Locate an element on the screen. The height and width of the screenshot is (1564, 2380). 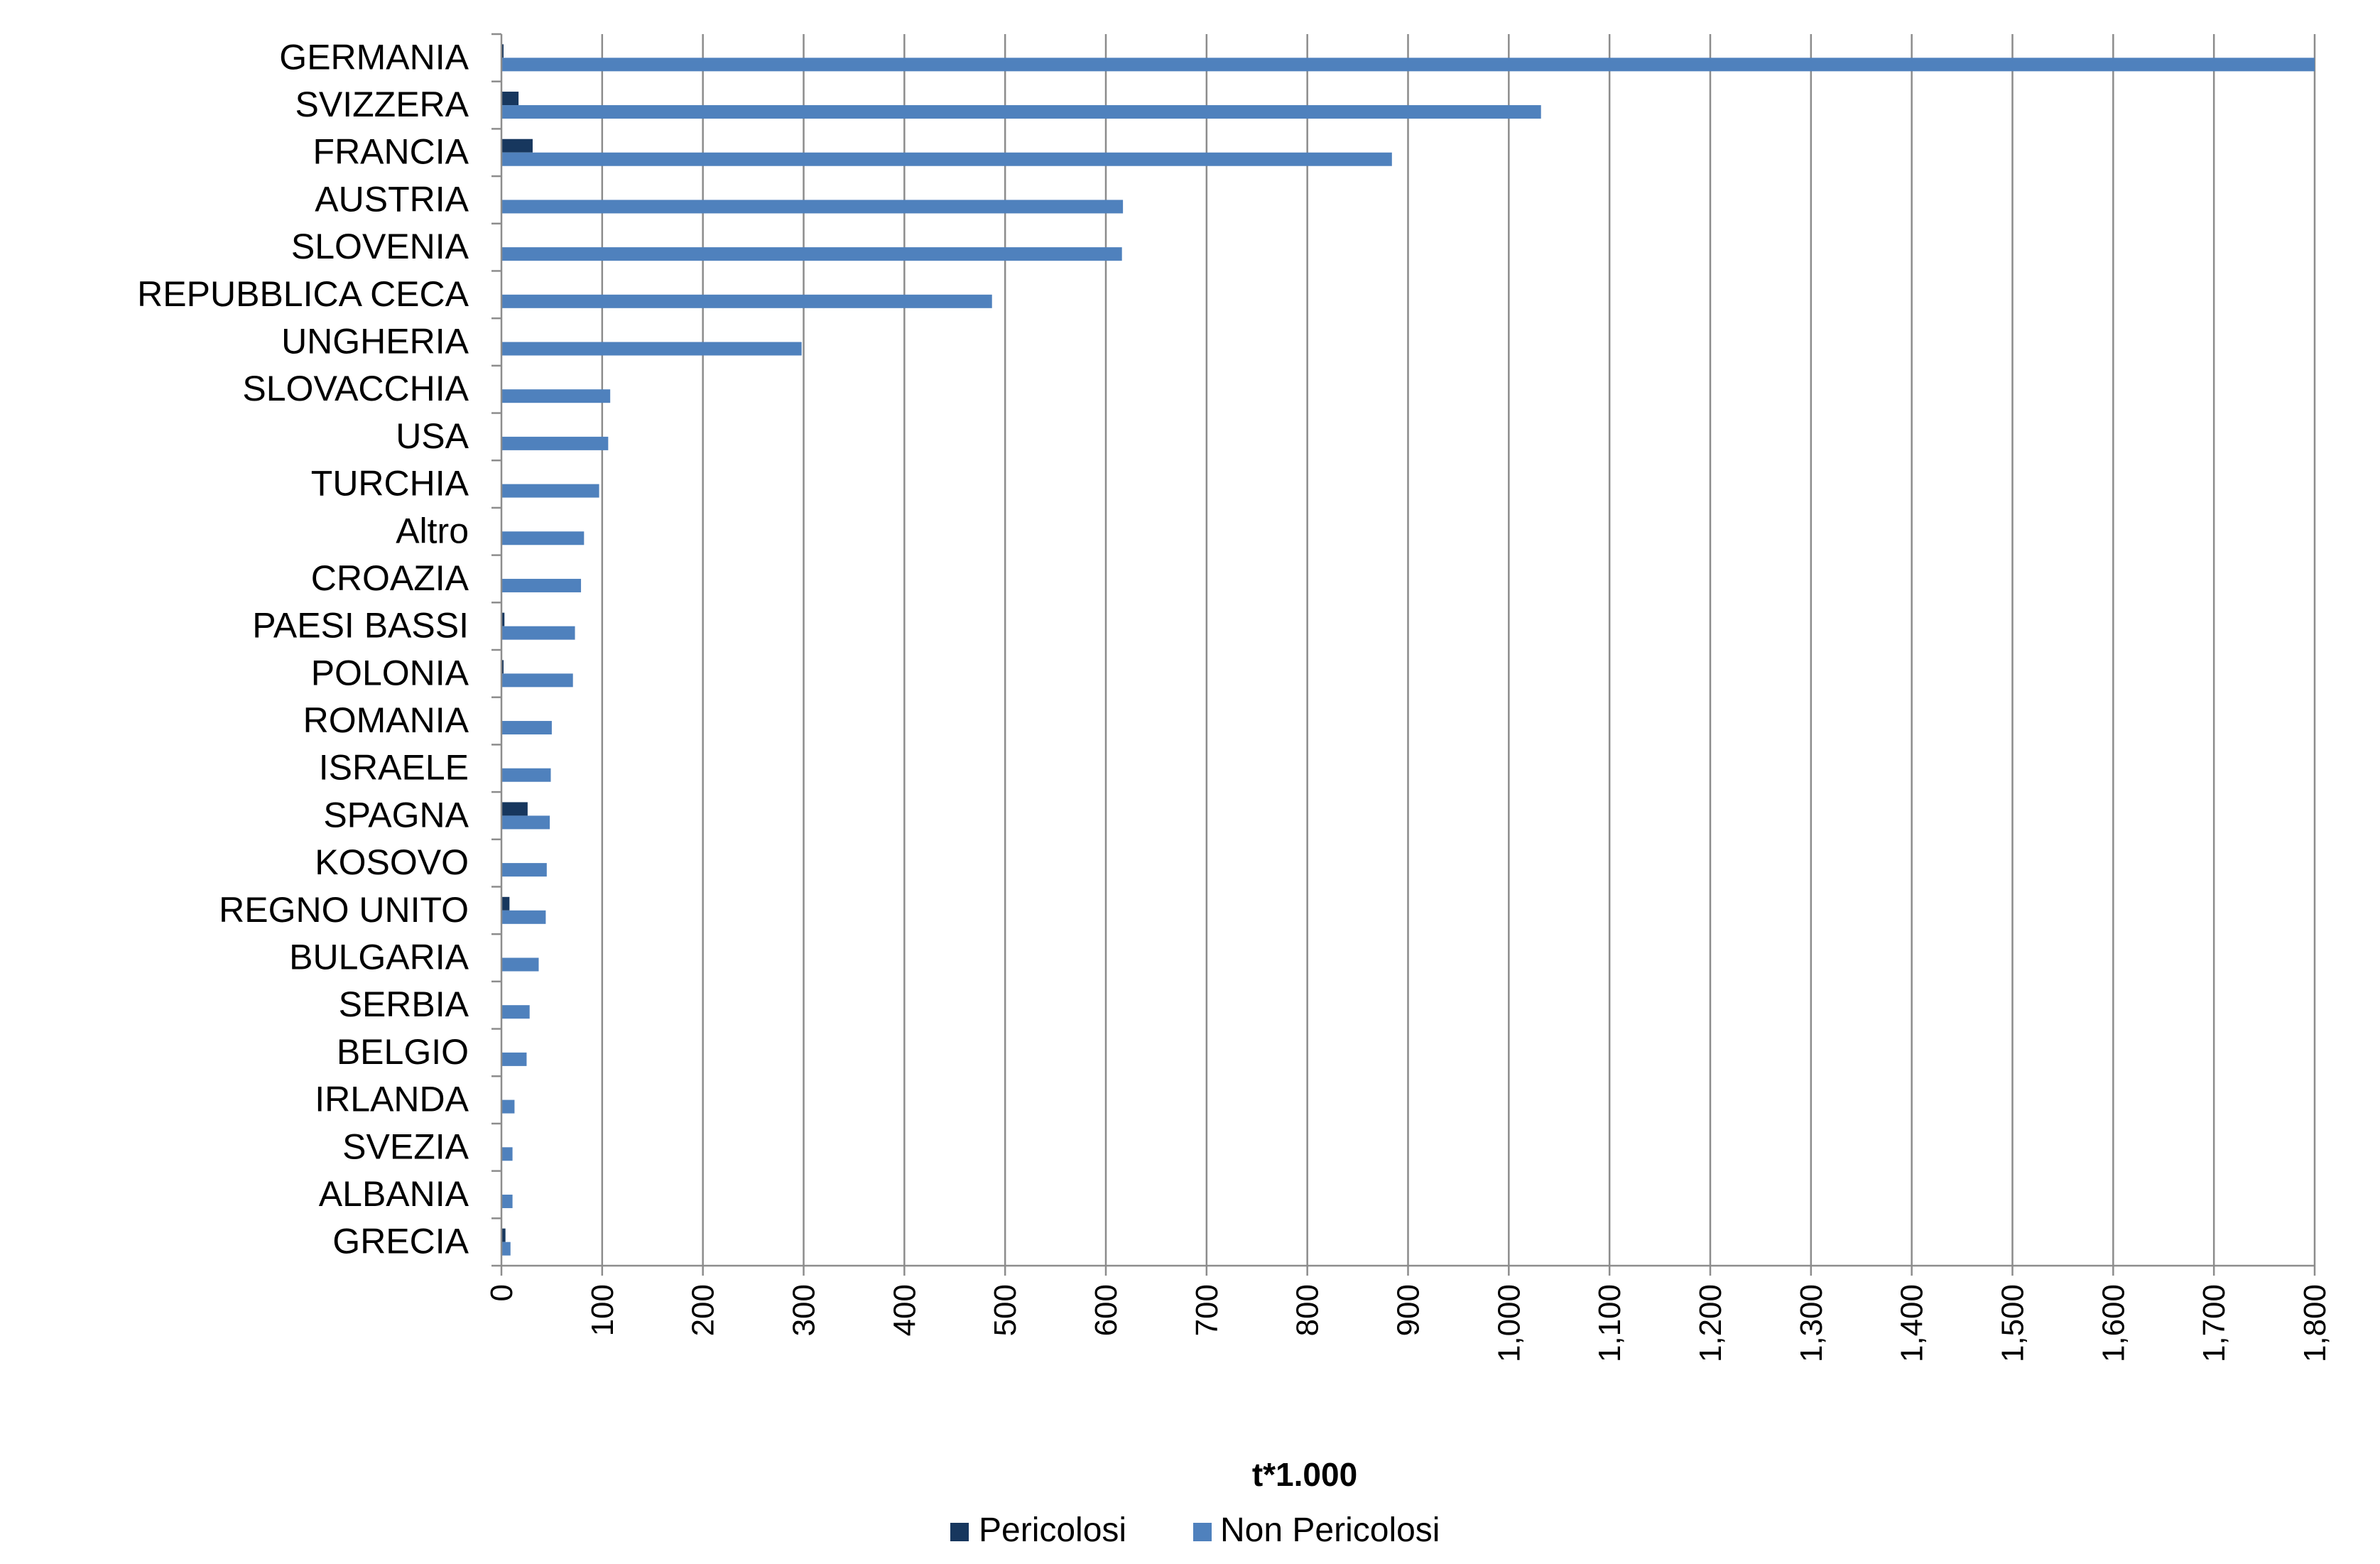
category-label: GRECIA is located at coordinates (401, 1241).